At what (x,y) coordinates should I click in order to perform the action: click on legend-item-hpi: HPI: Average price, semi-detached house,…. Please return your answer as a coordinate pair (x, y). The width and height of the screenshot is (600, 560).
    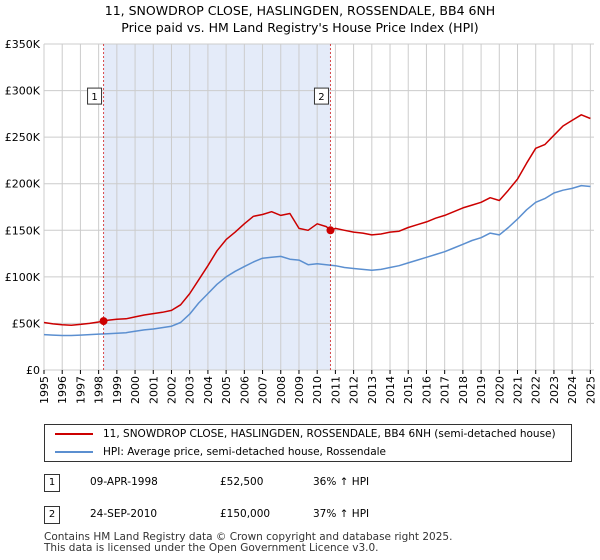
    Looking at the image, I should click on (215, 452).